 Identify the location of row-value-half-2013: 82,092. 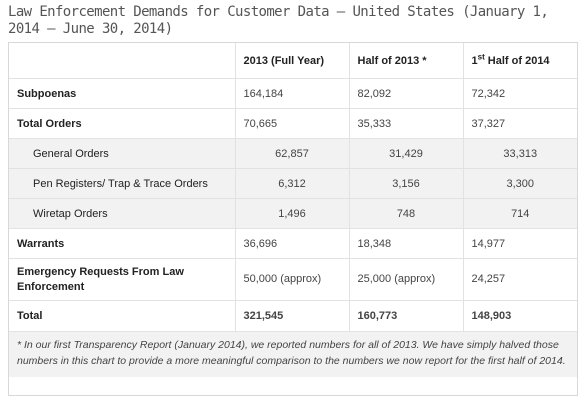
(406, 93).